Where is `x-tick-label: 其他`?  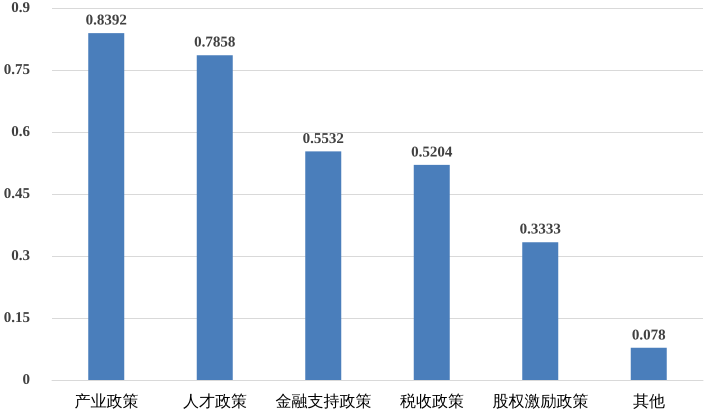 x-tick-label: 其他 is located at coordinates (648, 401).